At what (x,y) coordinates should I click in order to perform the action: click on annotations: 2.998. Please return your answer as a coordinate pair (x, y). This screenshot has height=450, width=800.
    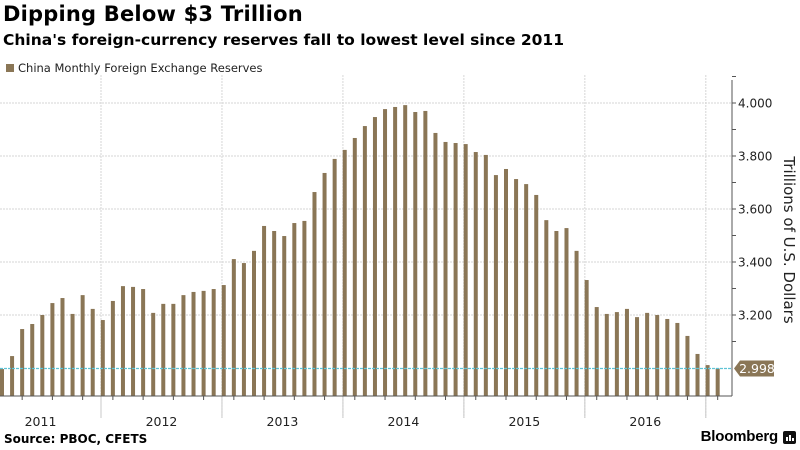
    Looking at the image, I should click on (387, 368).